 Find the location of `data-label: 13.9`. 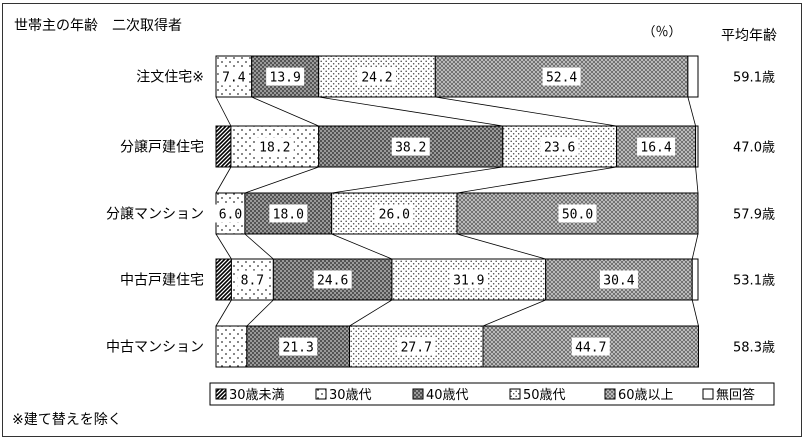

data-label: 13.9 is located at coordinates (285, 78).